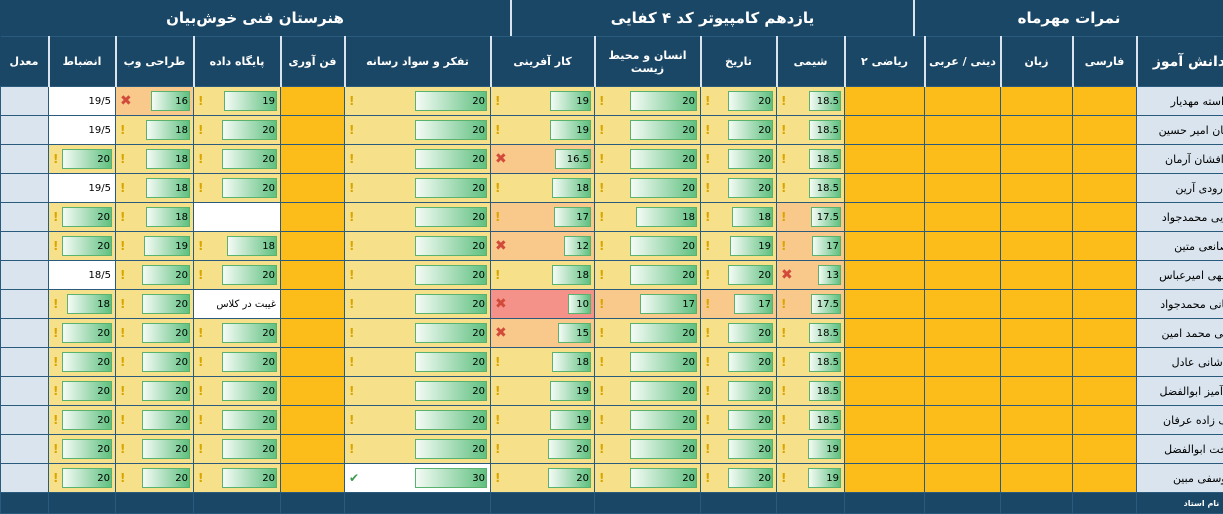 This screenshot has width=1223, height=514. What do you see at coordinates (648, 304) in the screenshot?
I see `score-ensan: !17` at bounding box center [648, 304].